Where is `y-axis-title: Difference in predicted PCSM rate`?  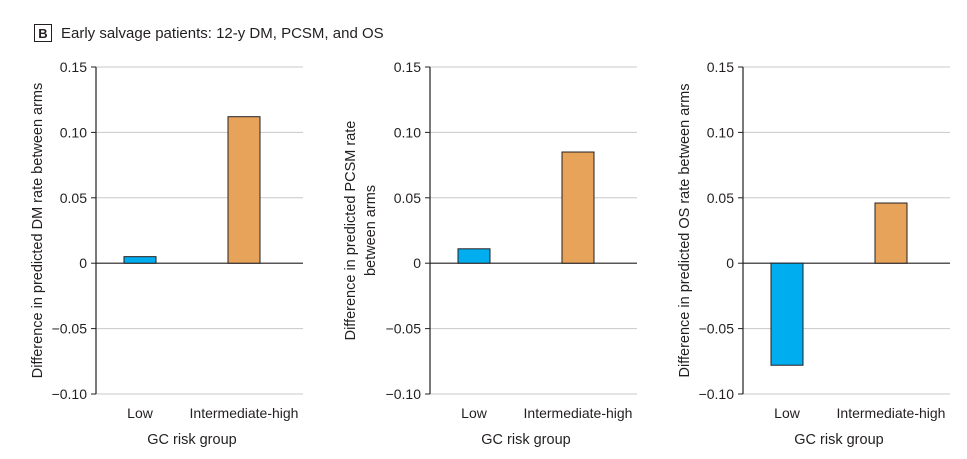
y-axis-title: Difference in predicted PCSM rate is located at coordinates (351, 231).